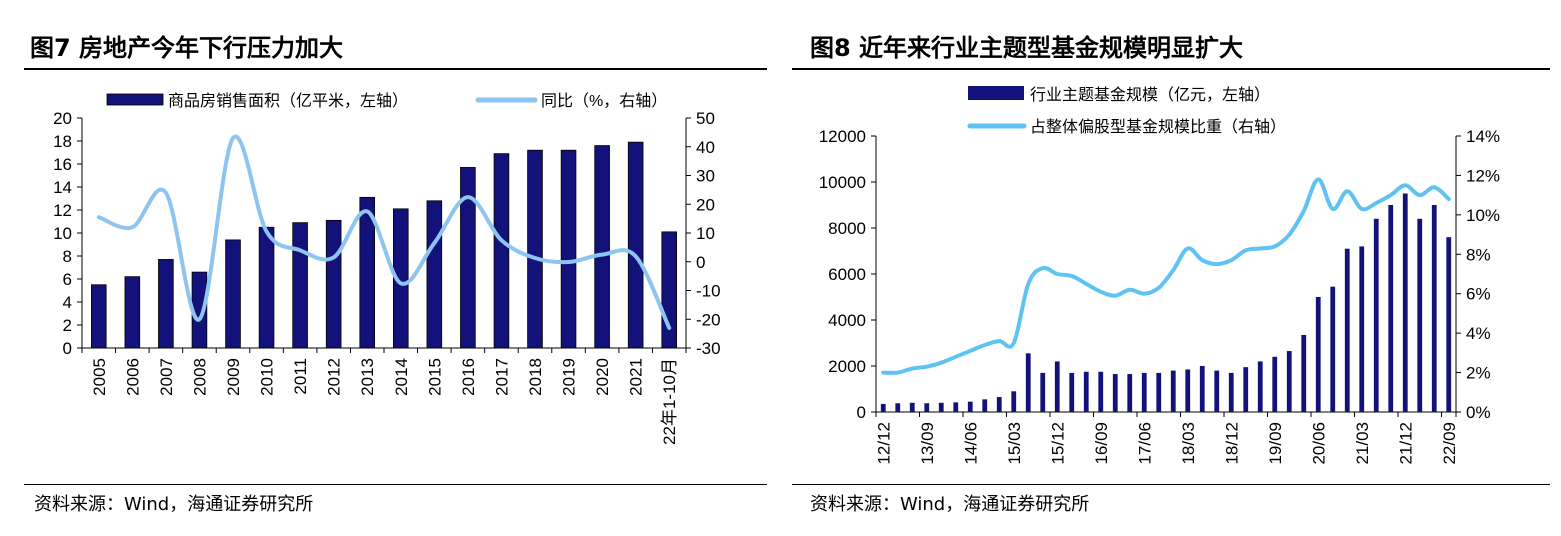  Describe the element at coordinates (708, 319) in the screenshot. I see `right-axis-tick-label: -20` at that location.